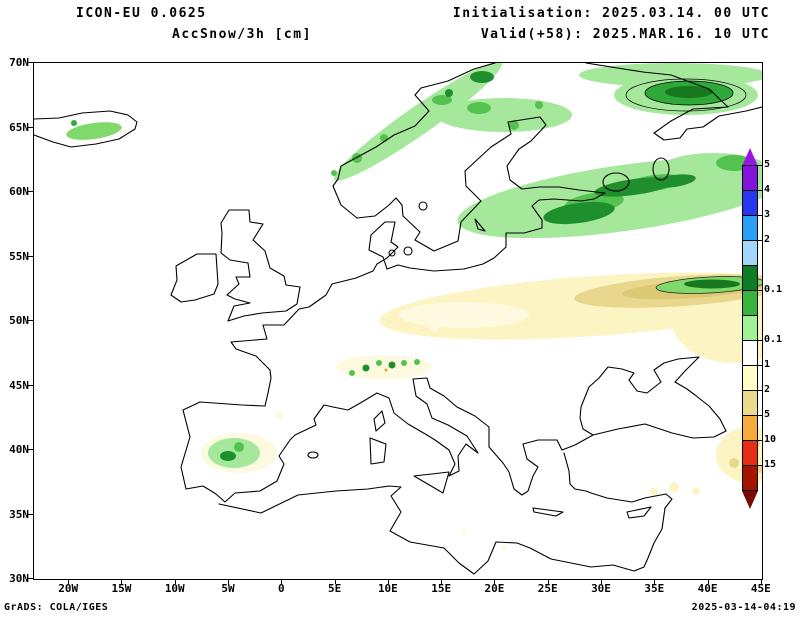 Image resolution: width=800 pixels, height=618 pixels. I want to click on lat-label: 55N, so click(19, 256).